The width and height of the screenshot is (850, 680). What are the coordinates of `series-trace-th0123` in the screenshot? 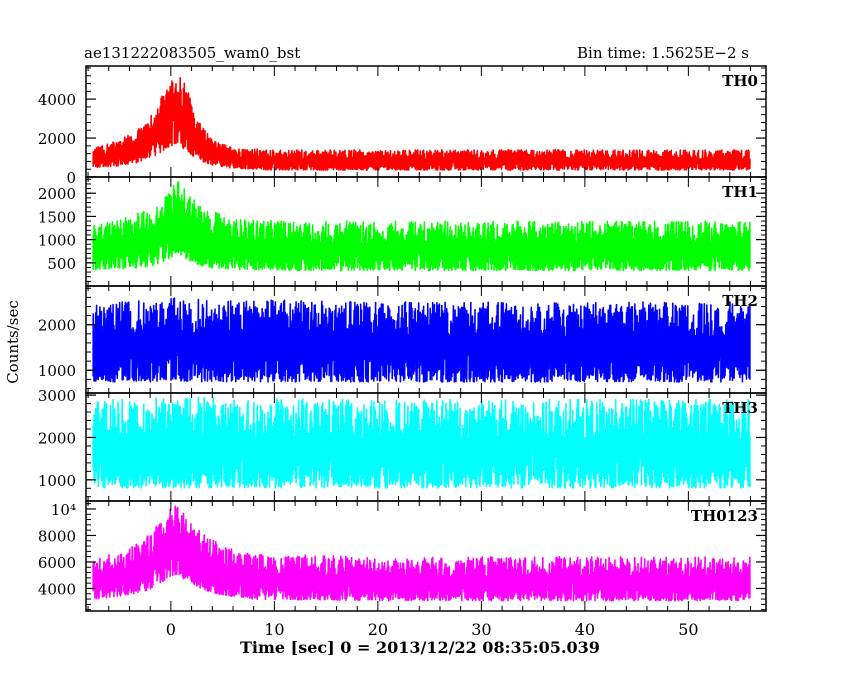 It's located at (421, 553).